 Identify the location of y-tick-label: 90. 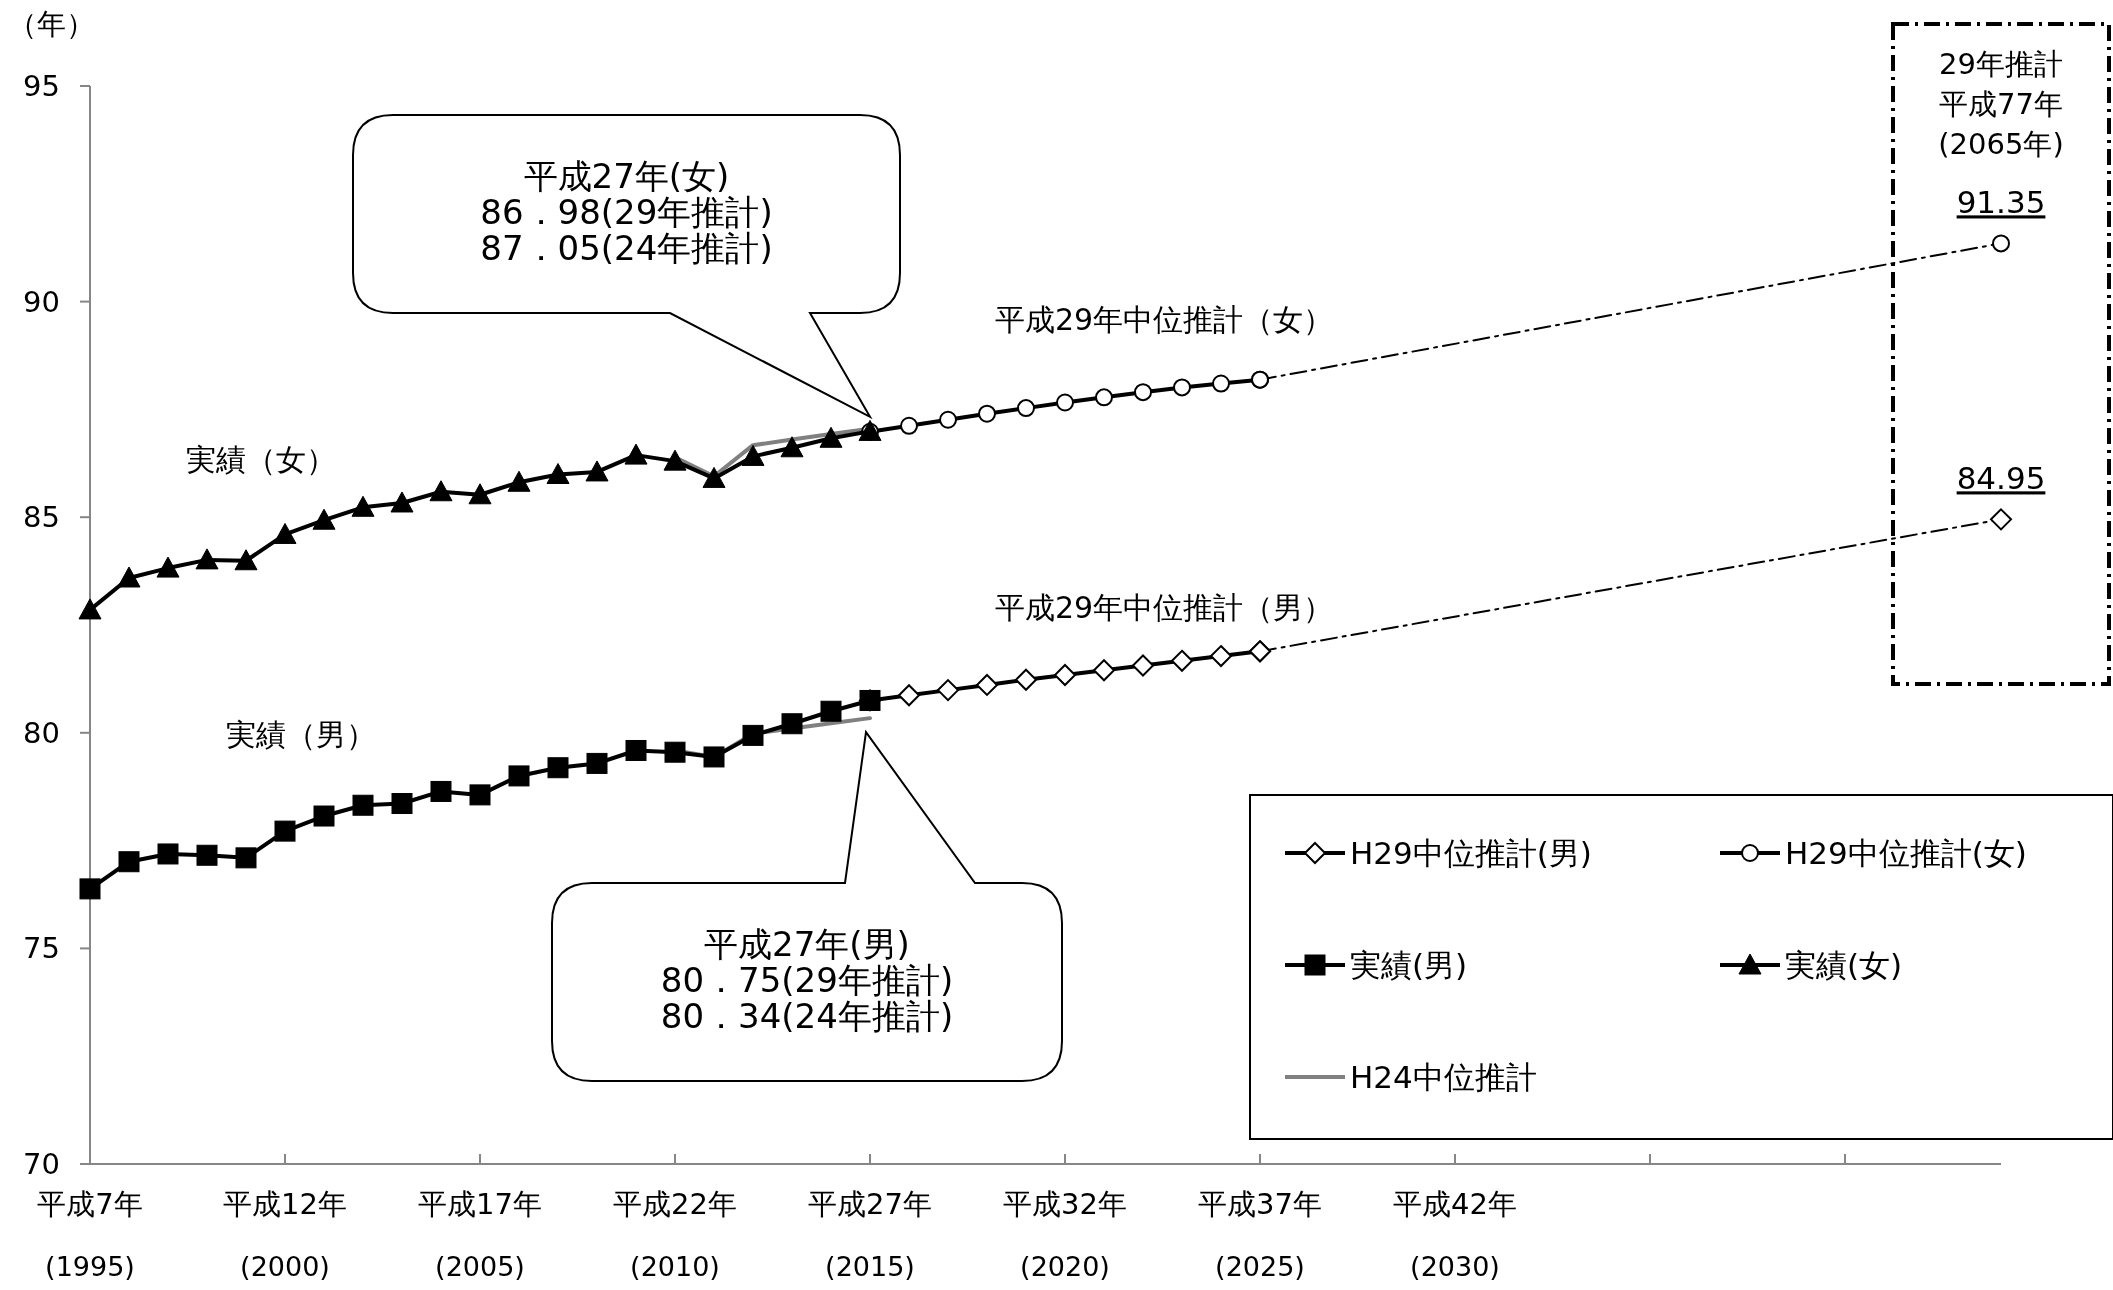
(41, 301).